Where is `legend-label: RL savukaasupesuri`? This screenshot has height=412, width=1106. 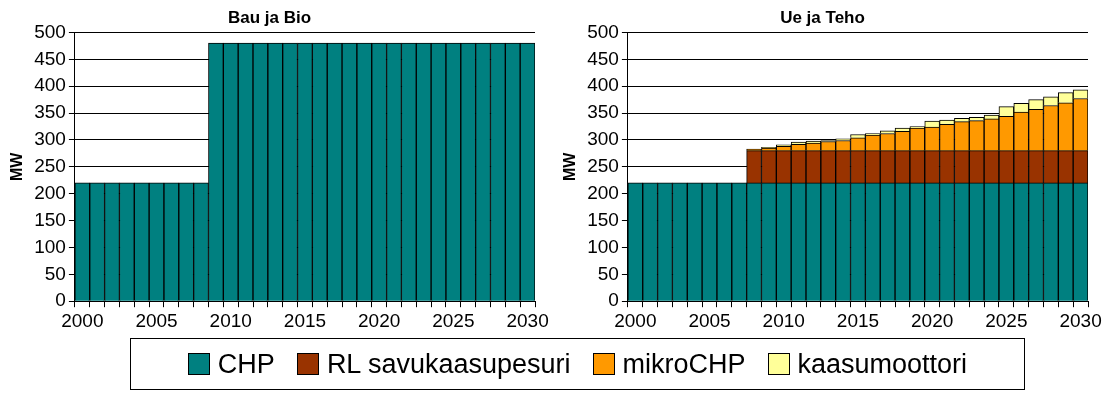
legend-label: RL savukaasupesuri is located at coordinates (448, 364).